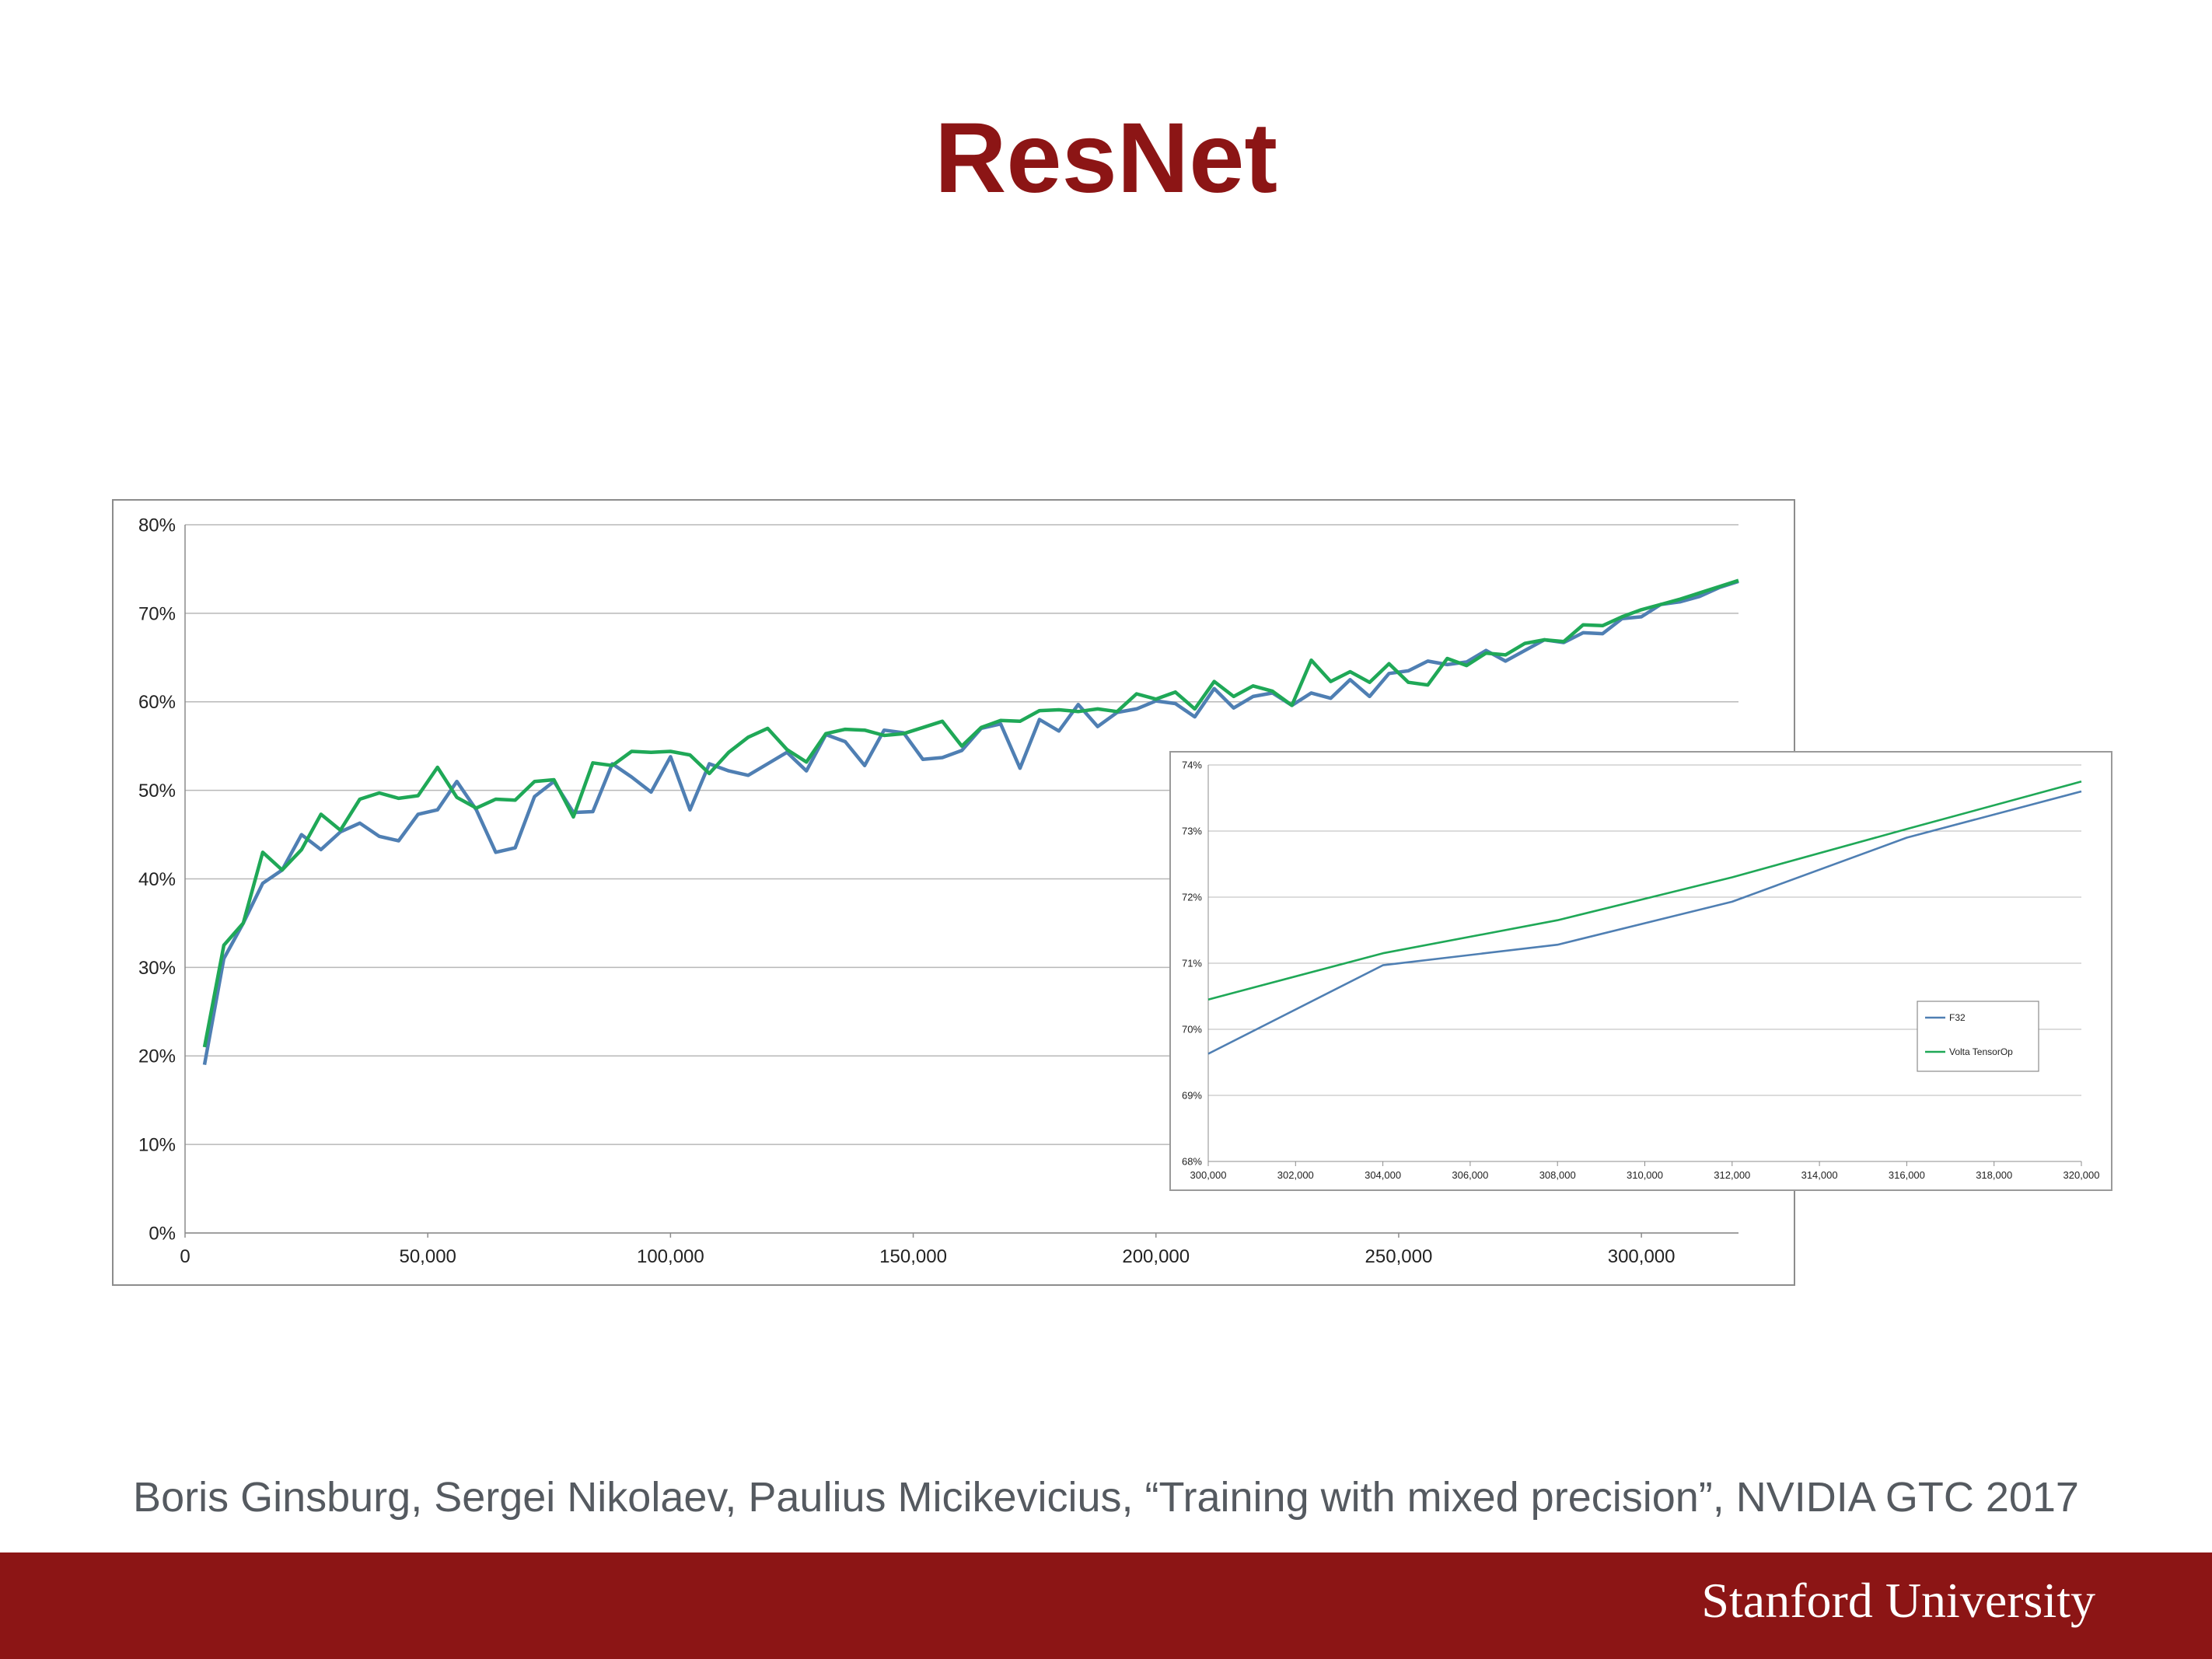  What do you see at coordinates (1957, 1017) in the screenshot?
I see `legend-label: F32` at bounding box center [1957, 1017].